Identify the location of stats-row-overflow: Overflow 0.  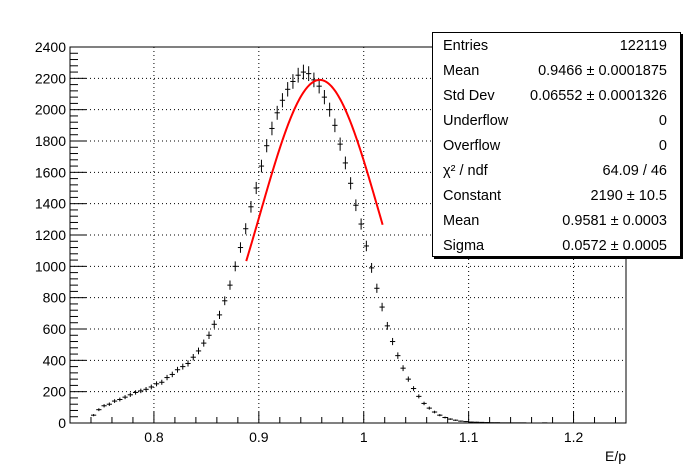
(555, 145).